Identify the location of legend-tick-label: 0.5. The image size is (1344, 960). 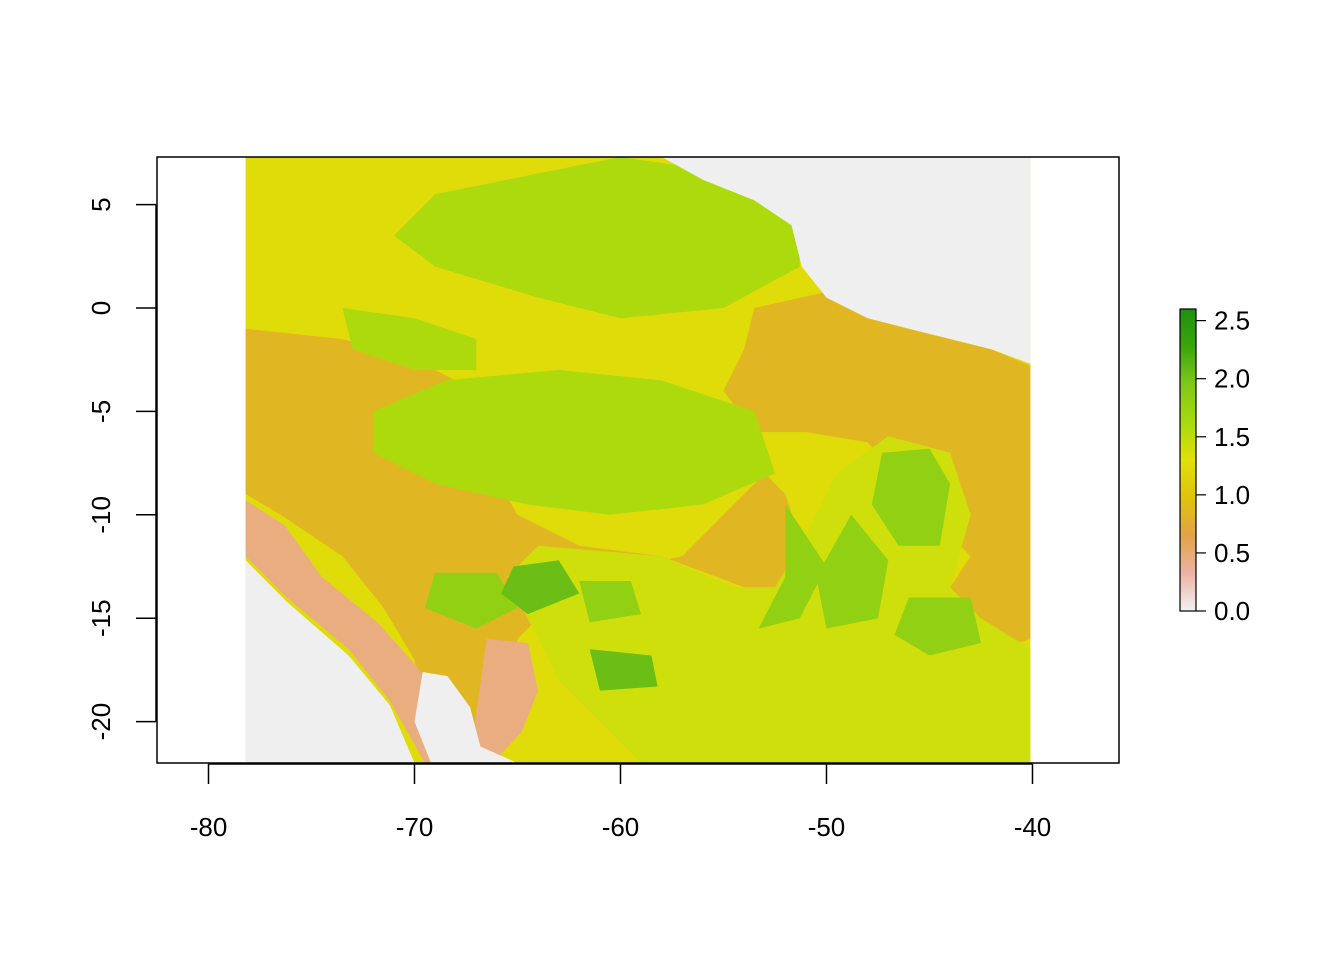
(1232, 553).